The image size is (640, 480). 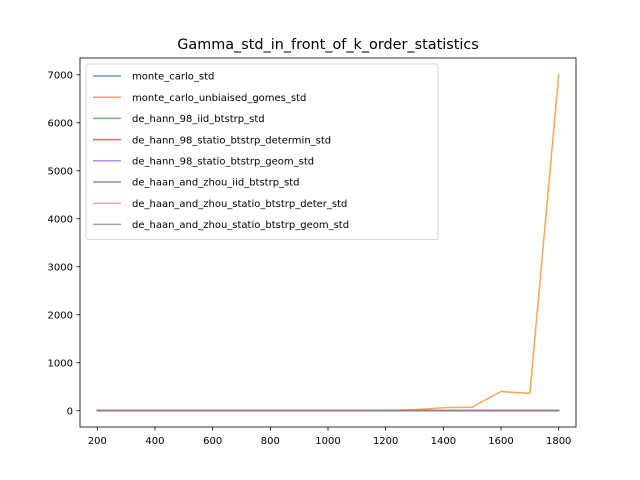 I want to click on y-tick-label: 4000, so click(x=60, y=219).